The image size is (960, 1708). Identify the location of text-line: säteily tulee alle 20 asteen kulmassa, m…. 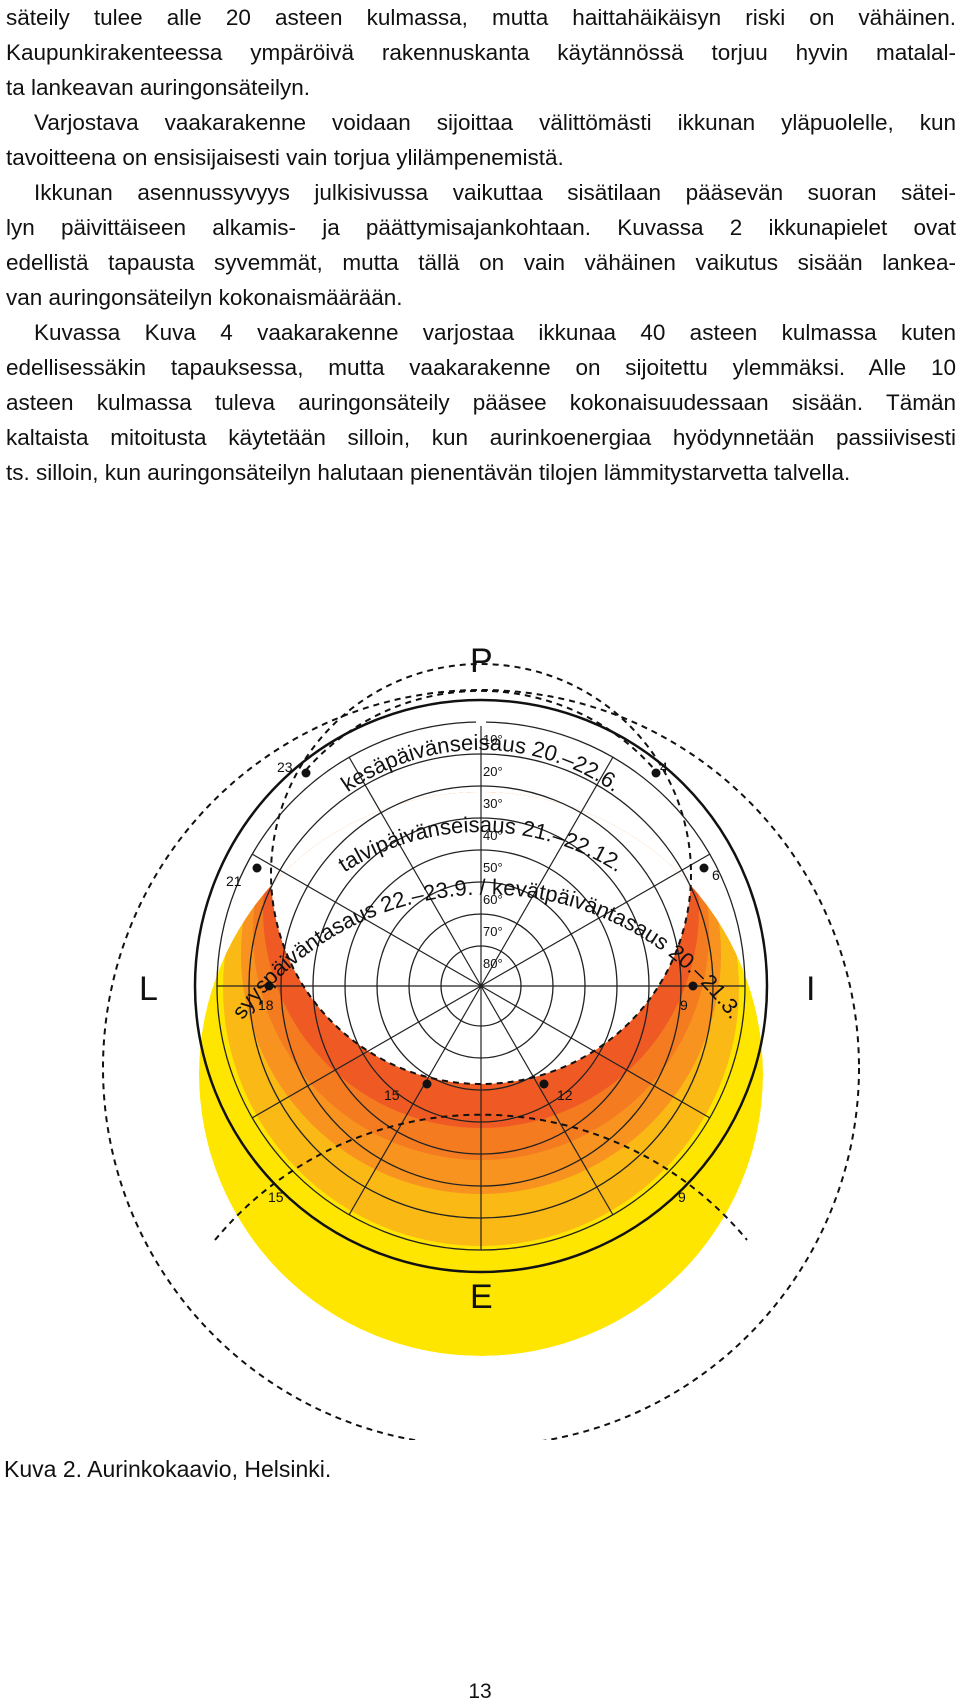
(481, 17).